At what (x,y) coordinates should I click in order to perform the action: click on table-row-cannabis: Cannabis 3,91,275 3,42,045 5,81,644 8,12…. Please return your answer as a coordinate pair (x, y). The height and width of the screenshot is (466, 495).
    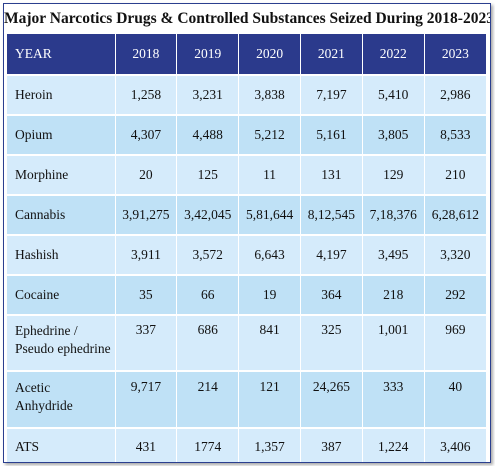
    Looking at the image, I should click on (246, 215).